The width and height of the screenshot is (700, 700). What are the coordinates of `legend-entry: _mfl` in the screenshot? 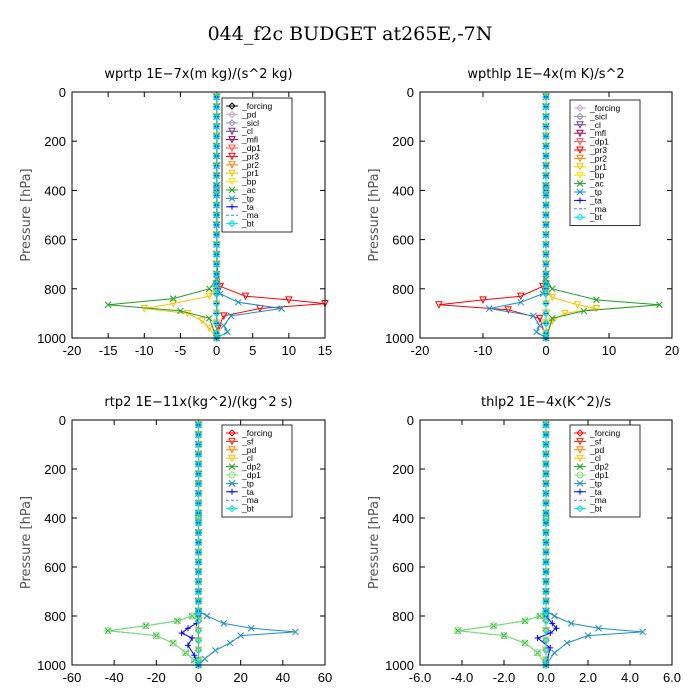 It's located at (597, 133).